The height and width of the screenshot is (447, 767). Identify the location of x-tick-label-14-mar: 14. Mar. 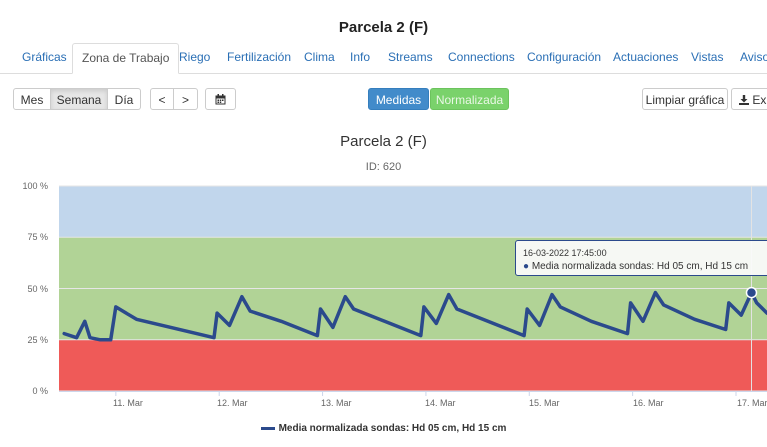
(440, 403).